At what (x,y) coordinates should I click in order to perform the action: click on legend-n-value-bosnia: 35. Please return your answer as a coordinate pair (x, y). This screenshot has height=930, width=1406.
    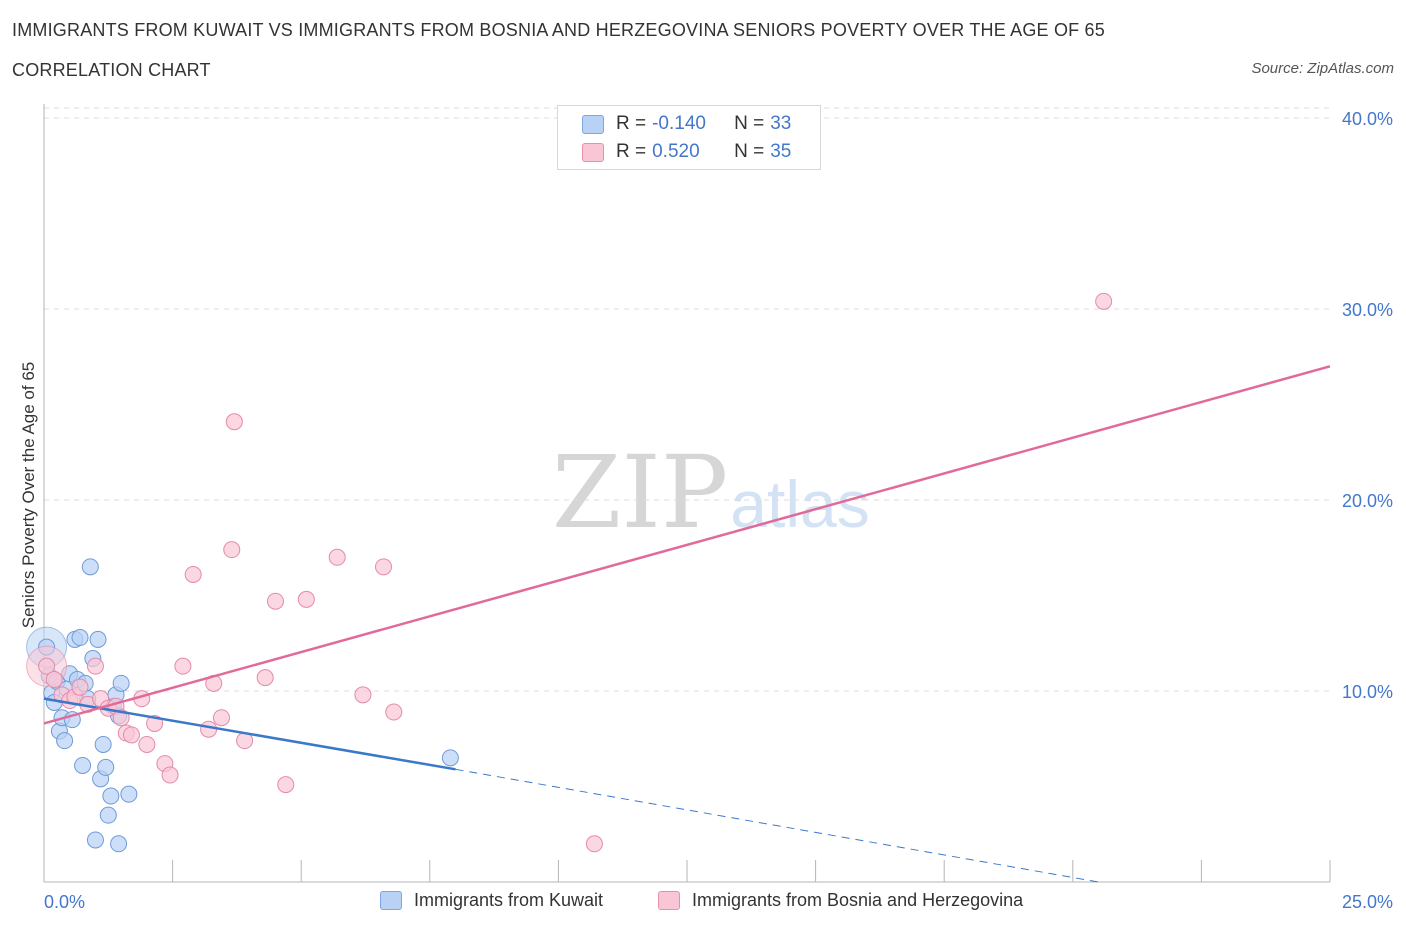
    Looking at the image, I should click on (781, 151).